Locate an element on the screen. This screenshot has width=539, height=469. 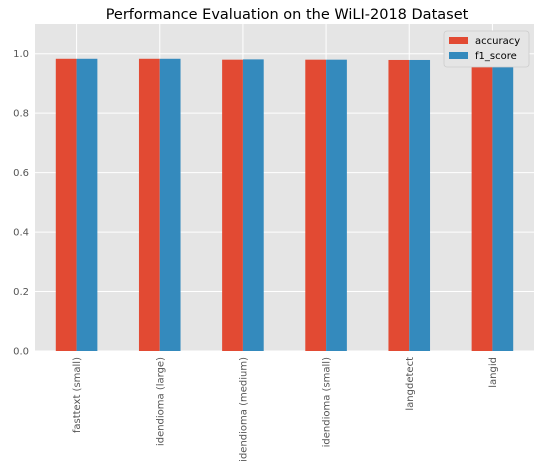
y-tick-label: 0.4 is located at coordinates (21, 233).